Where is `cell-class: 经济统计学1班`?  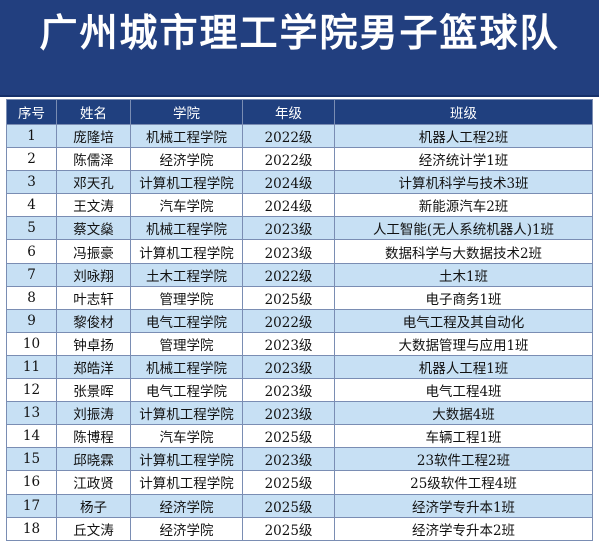 cell-class: 经济统计学1班 is located at coordinates (463, 159).